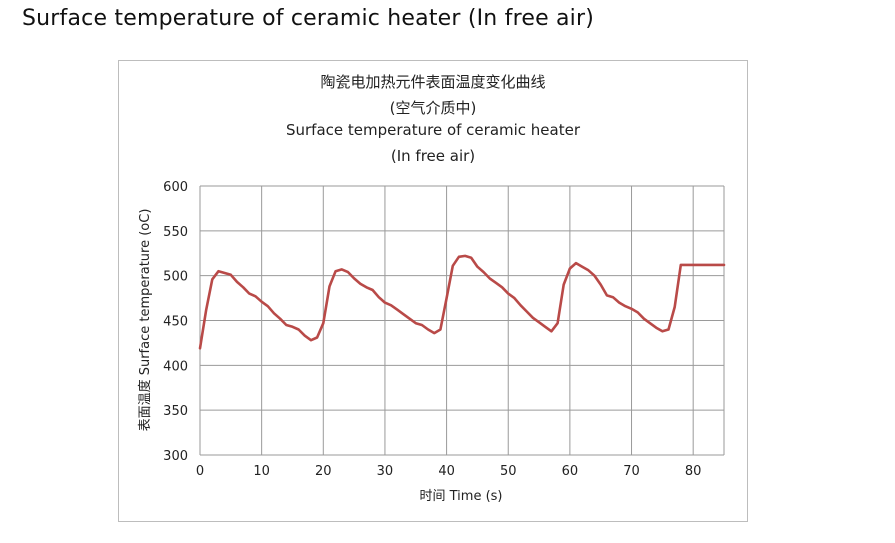 This screenshot has height=543, width=895. What do you see at coordinates (631, 471) in the screenshot?
I see `x-tick-label: 70` at bounding box center [631, 471].